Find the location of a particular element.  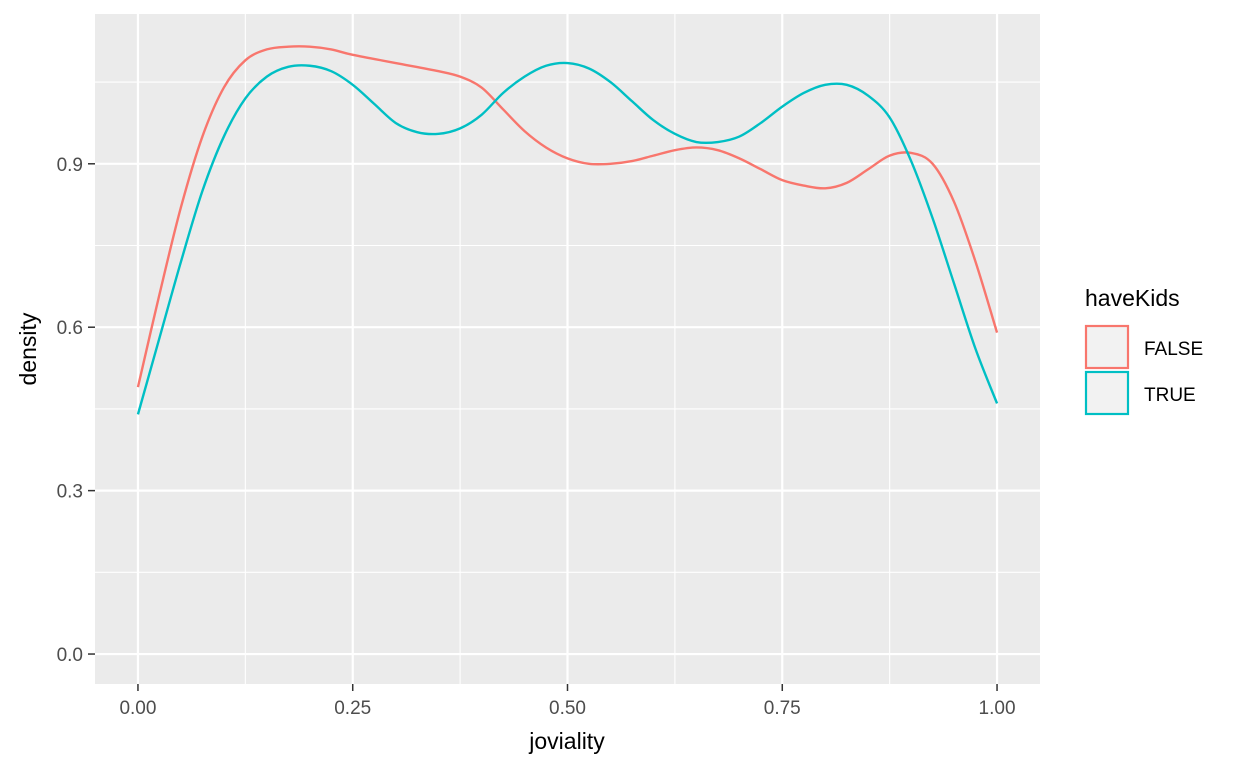

x-tick-label: 1.00 is located at coordinates (997, 708).